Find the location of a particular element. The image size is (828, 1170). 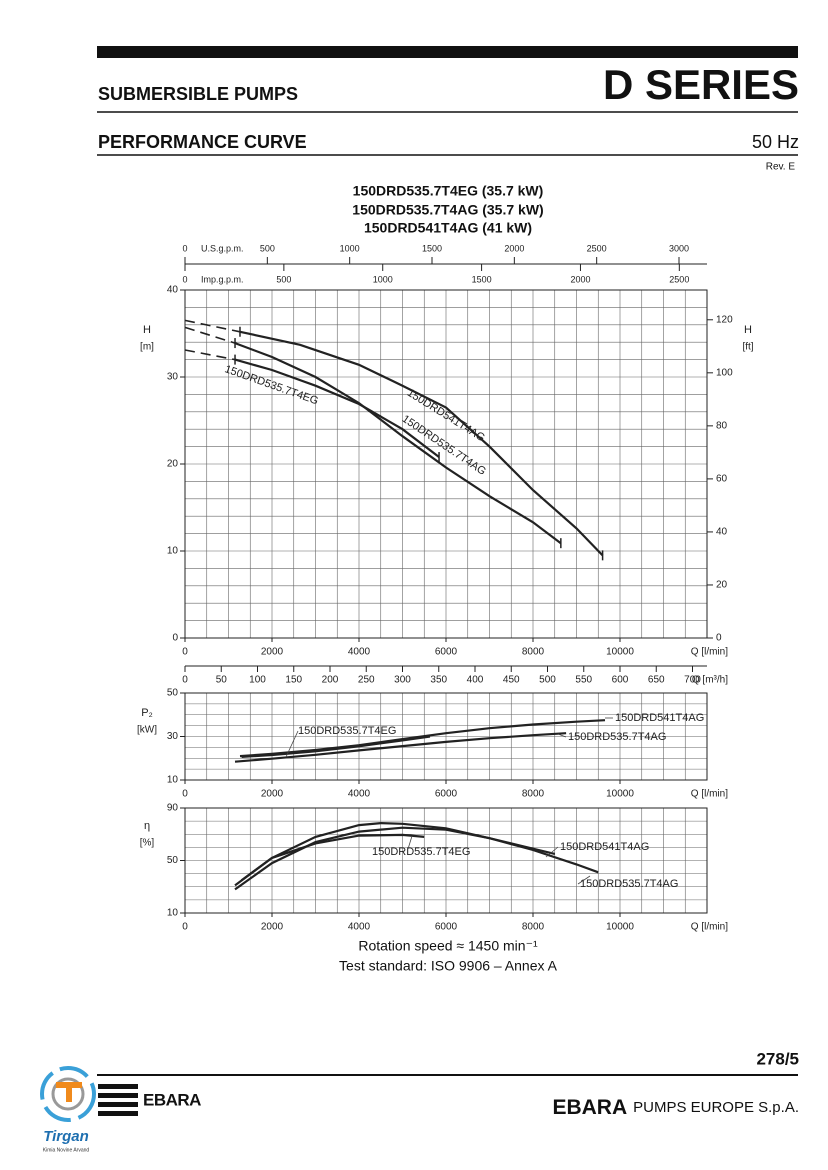

logo-text: EBARA is located at coordinates (172, 1099).